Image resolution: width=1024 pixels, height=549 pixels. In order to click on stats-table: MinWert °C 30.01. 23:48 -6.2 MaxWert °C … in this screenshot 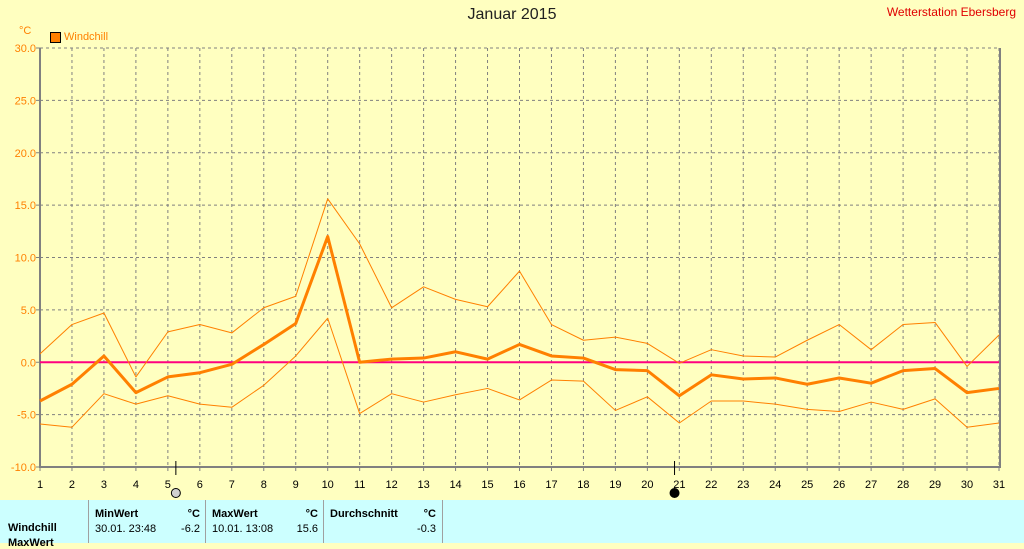, I will do `click(512, 521)`.